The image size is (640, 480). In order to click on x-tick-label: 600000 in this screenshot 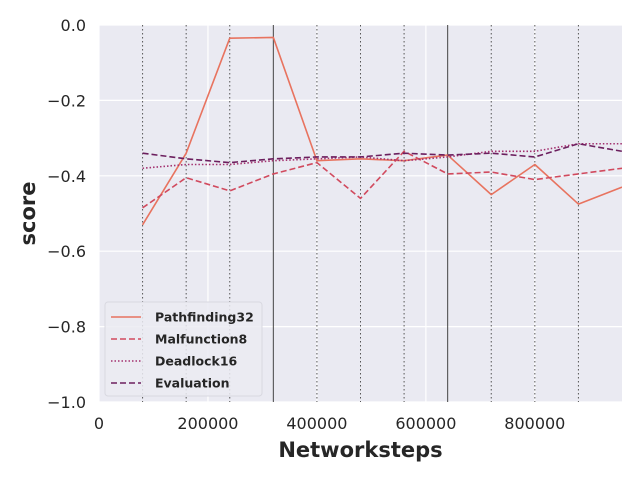, I will do `click(425, 423)`.